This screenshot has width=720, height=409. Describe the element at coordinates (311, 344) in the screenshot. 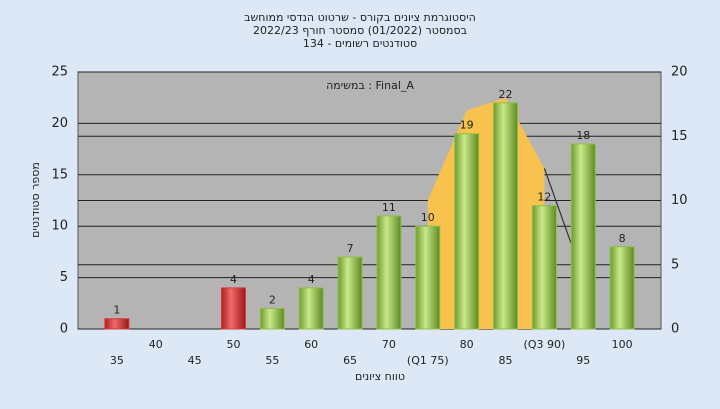

I see `x-tick-label: 60` at that location.